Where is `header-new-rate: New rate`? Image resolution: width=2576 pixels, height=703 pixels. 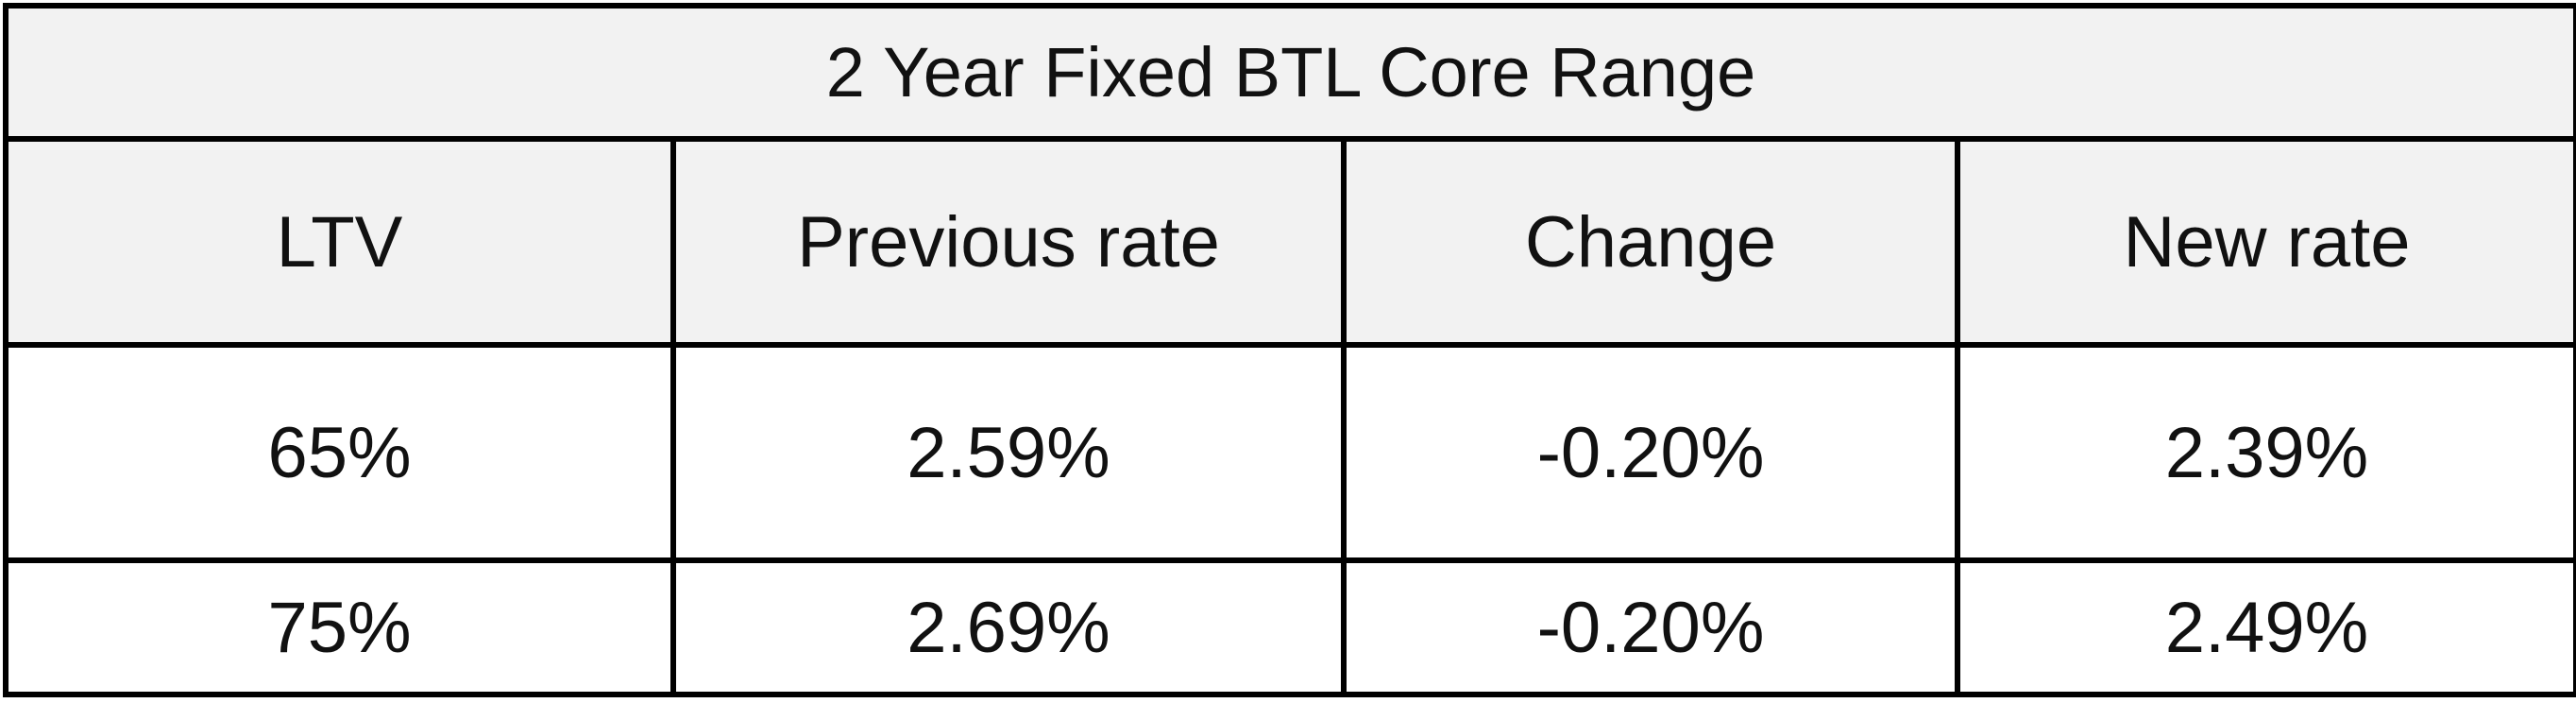
header-new-rate: New rate is located at coordinates (2265, 242).